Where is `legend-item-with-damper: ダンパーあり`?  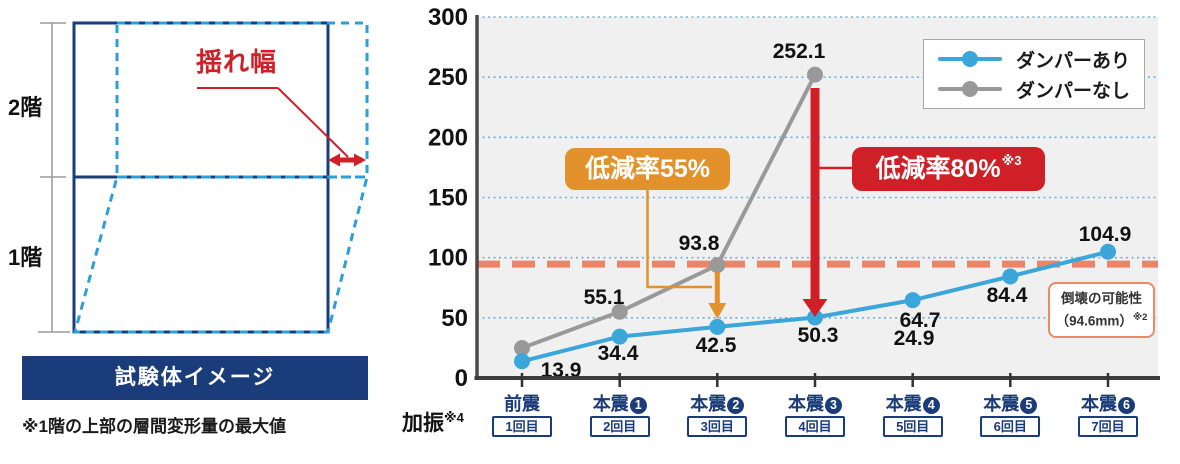
legend-item-with-damper: ダンパーあり is located at coordinates (1041, 59).